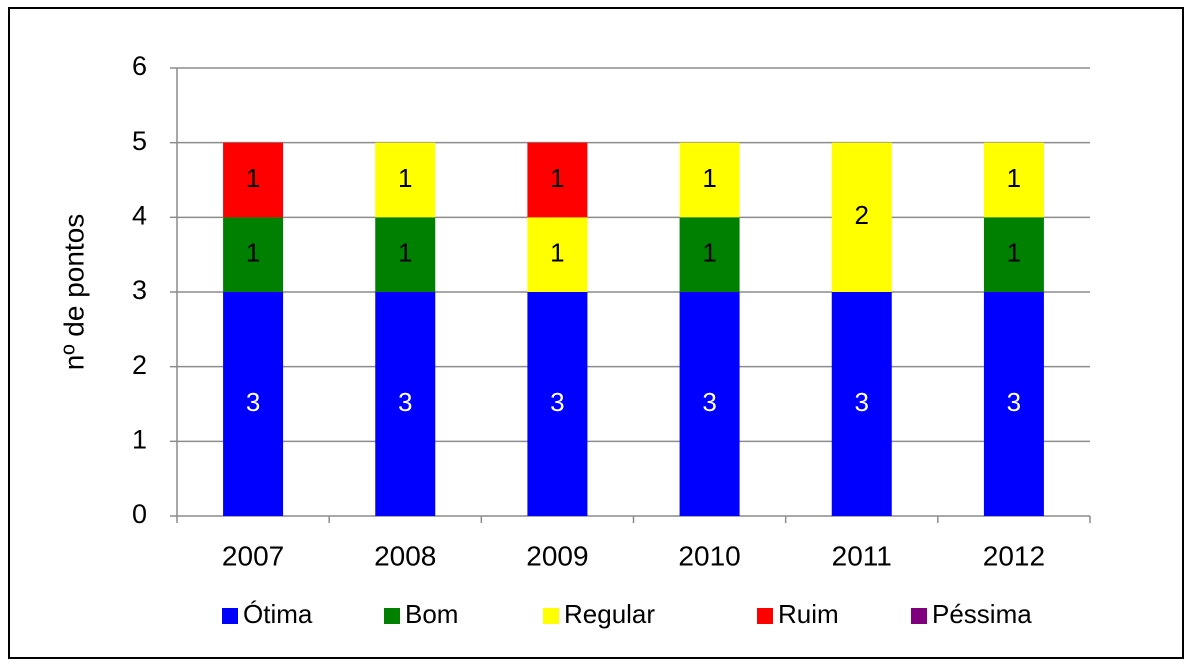  I want to click on y-tick-label: 4, so click(139, 215).